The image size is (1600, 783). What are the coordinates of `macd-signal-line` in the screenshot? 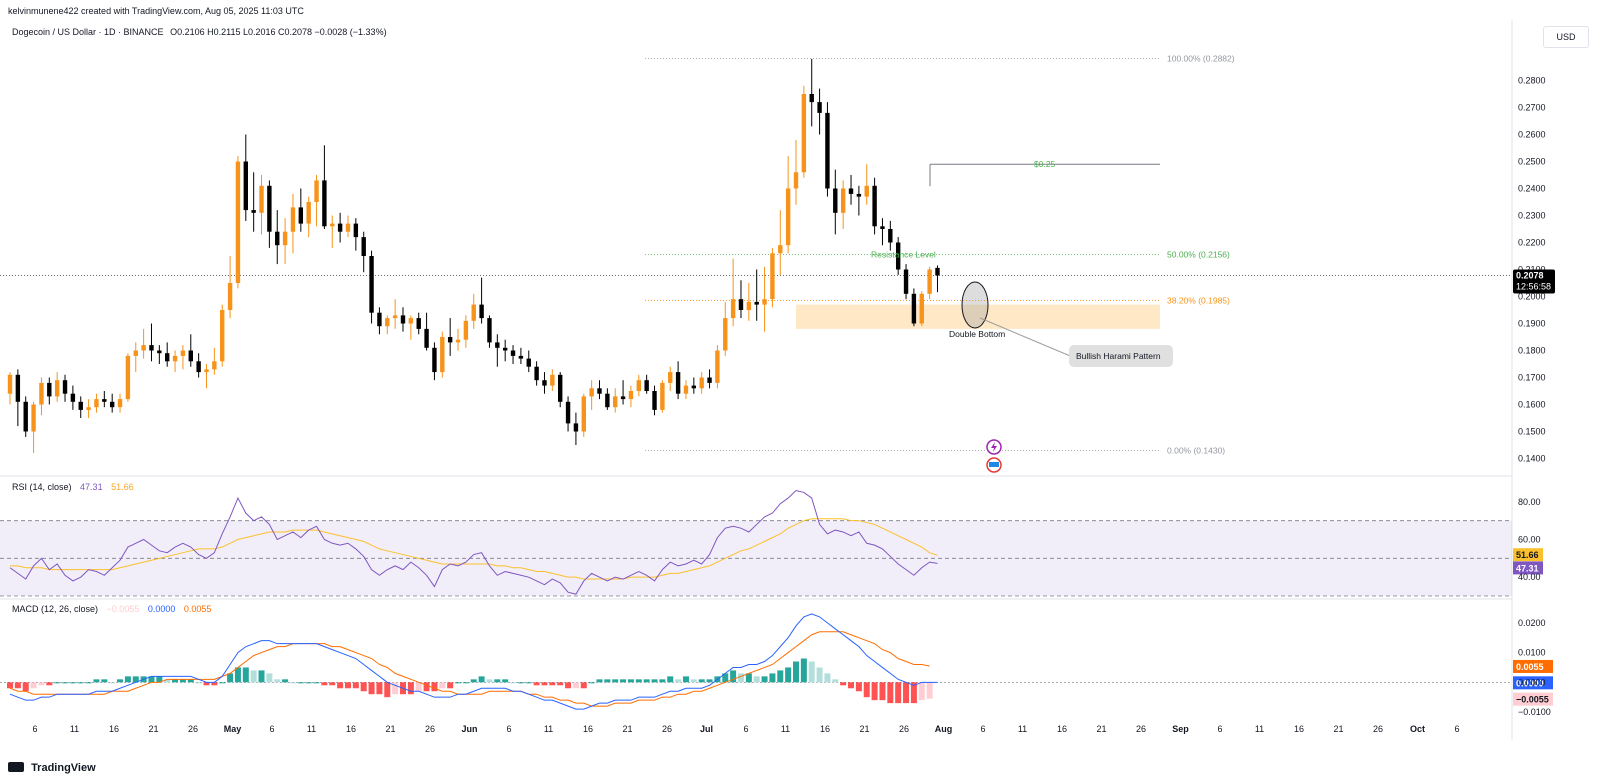 It's located at (469, 669).